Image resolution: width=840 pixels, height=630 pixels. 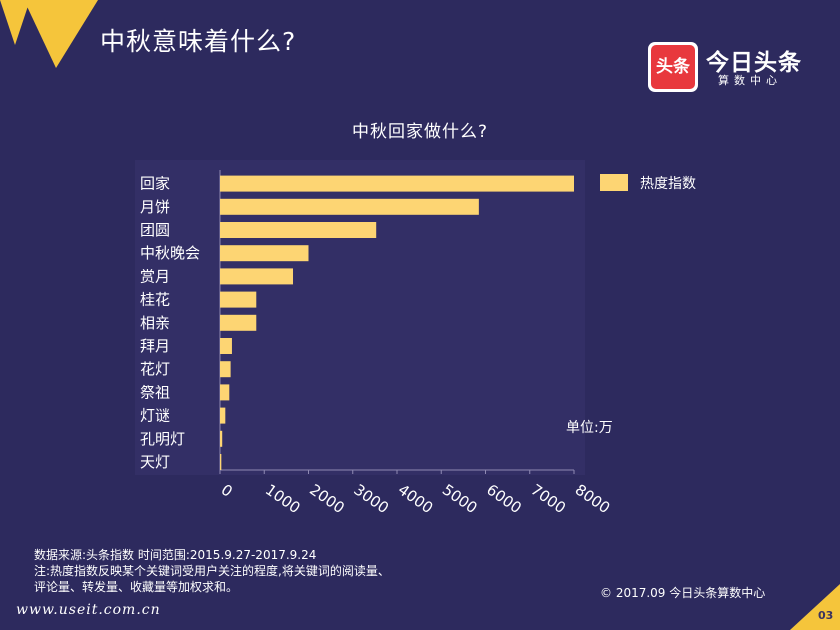 What do you see at coordinates (371, 499) in the screenshot?
I see `x-tick-label: 3000` at bounding box center [371, 499].